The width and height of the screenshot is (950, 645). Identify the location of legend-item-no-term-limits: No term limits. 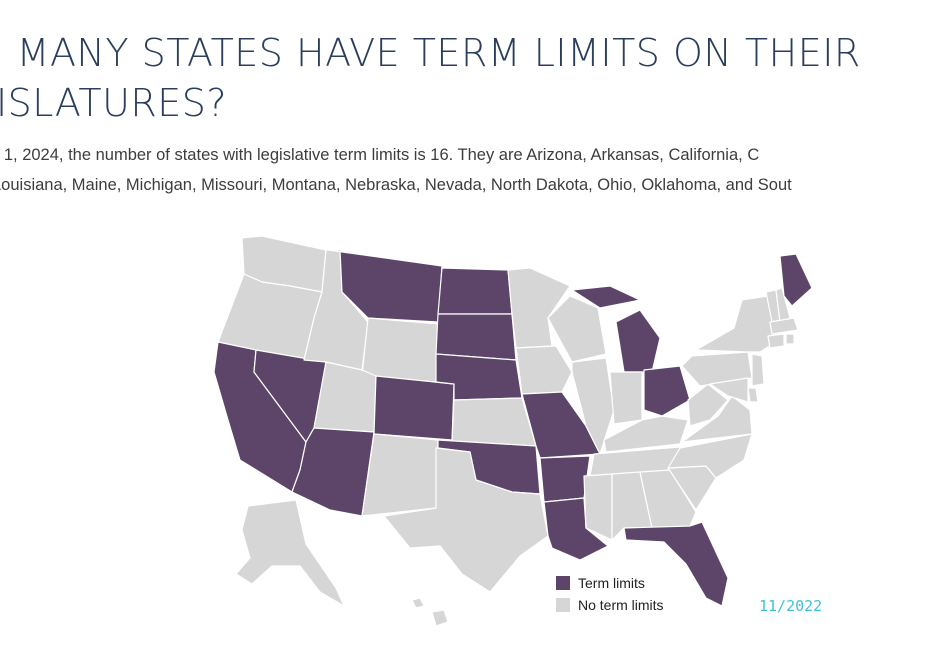
(610, 605).